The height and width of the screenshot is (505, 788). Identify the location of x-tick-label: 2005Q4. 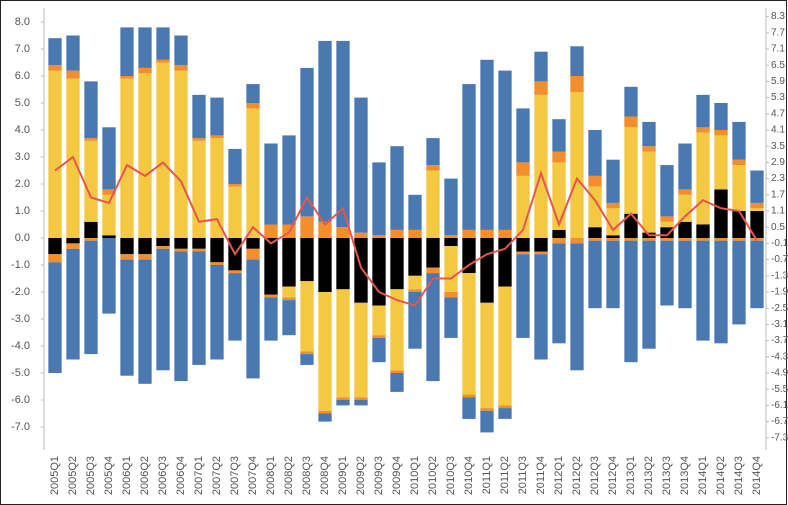
(109, 475).